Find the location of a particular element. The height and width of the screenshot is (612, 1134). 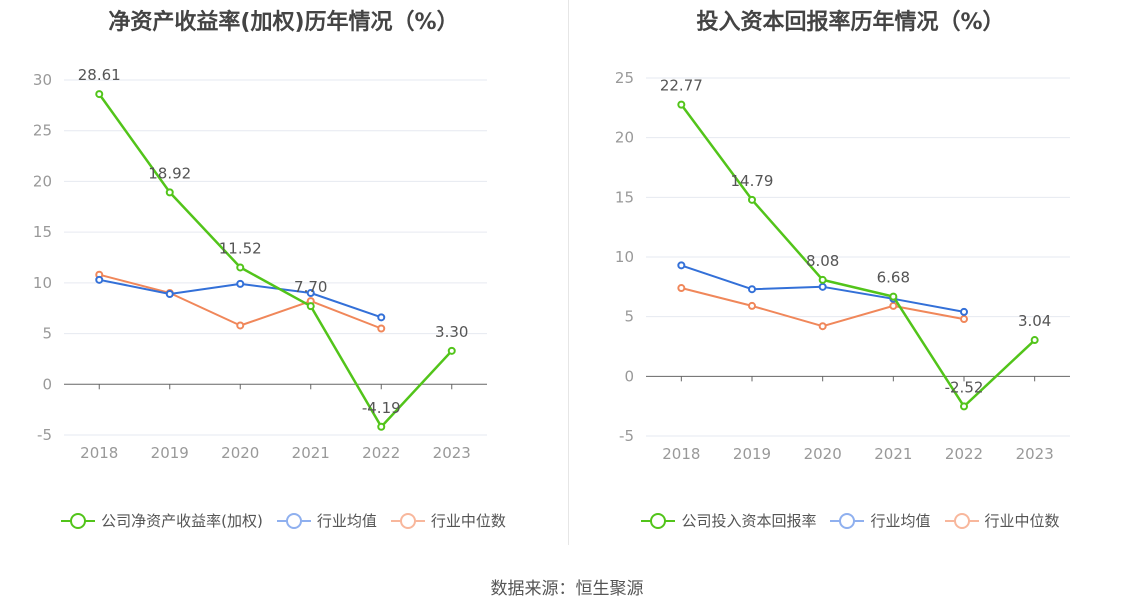

data-label: 18.92 is located at coordinates (169, 173).